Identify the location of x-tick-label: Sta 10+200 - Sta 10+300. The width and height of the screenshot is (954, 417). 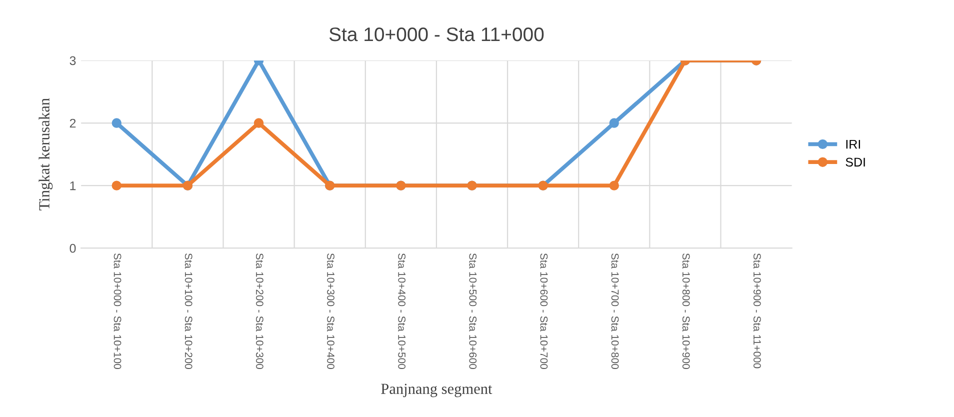
(260, 311).